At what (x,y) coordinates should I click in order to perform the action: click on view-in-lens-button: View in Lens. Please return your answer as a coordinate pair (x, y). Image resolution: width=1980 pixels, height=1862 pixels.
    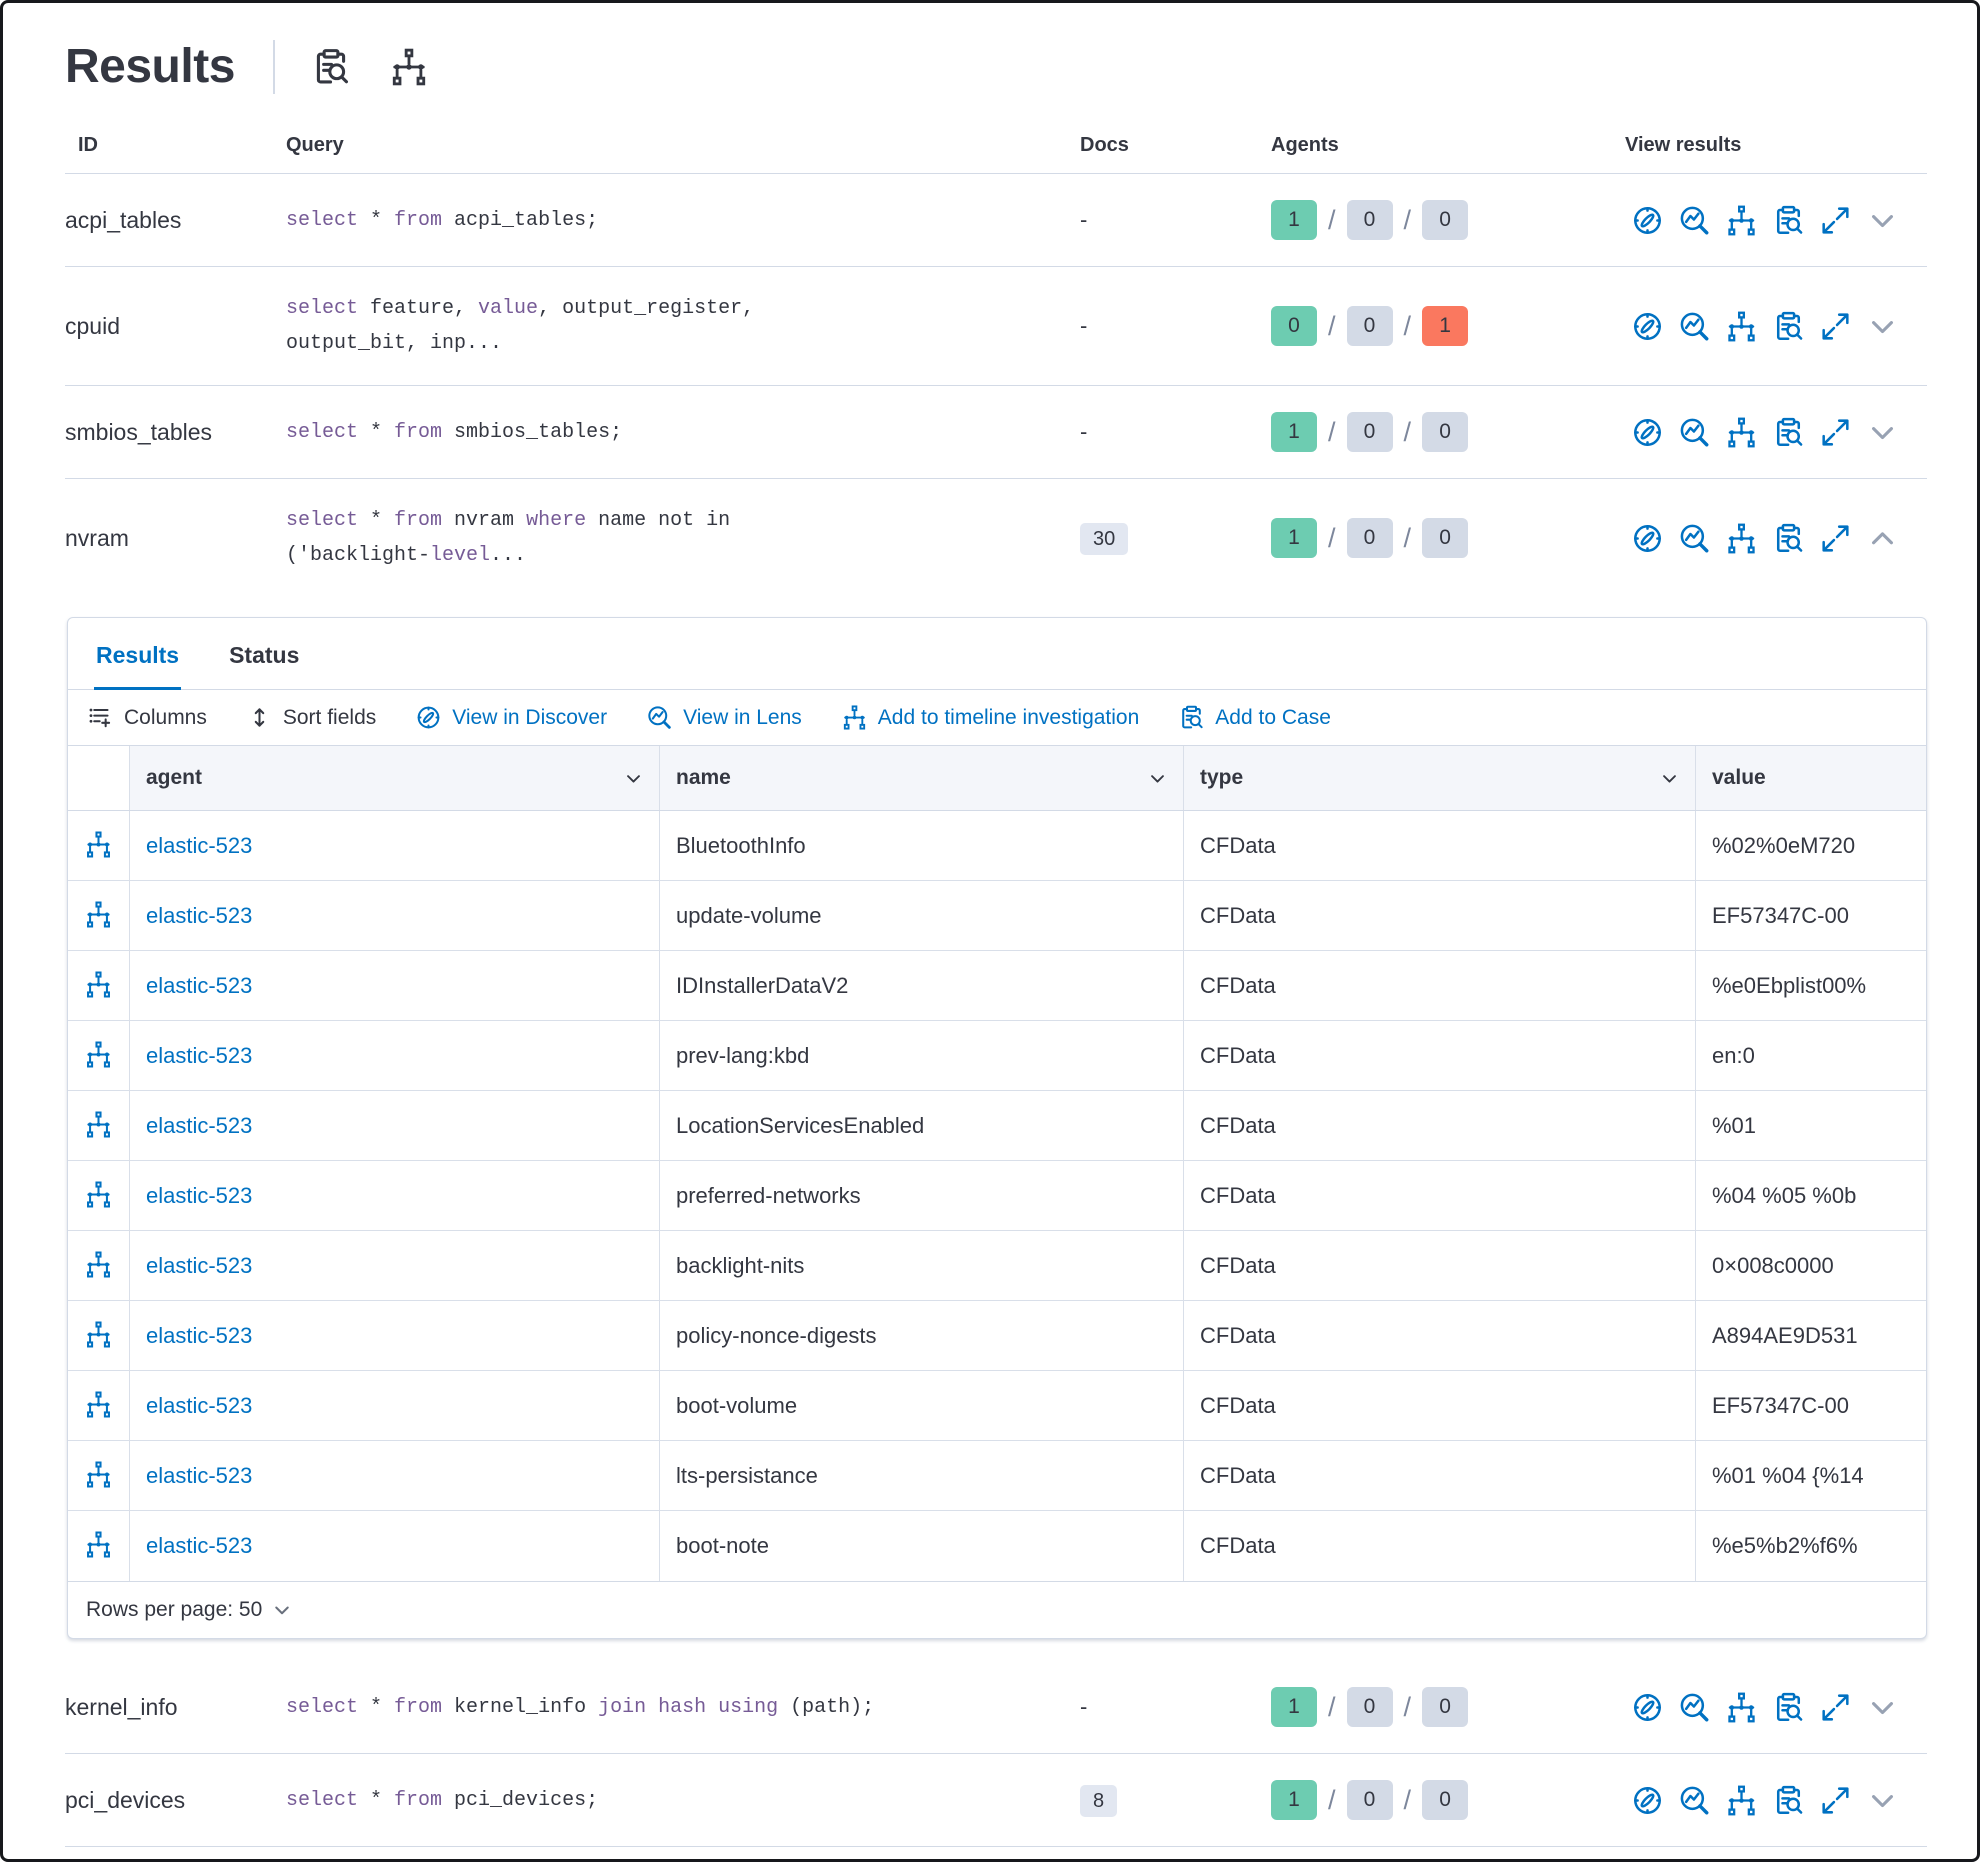
    Looking at the image, I should click on (724, 717).